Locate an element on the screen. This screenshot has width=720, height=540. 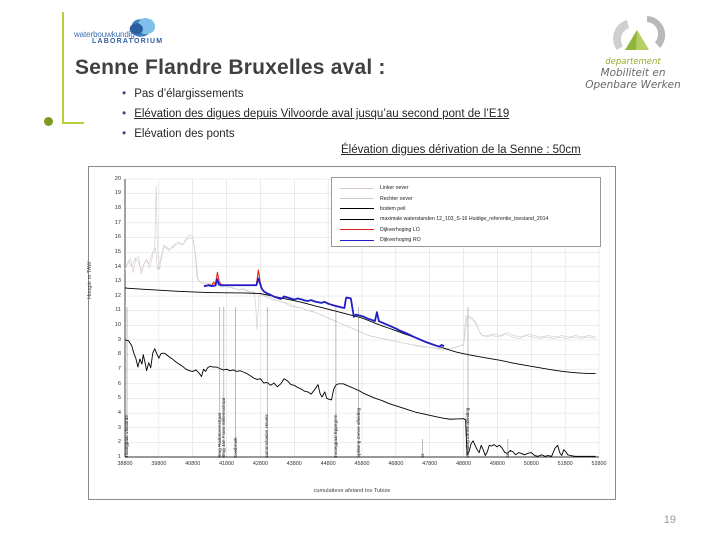
chart-x-tick: 42800 is located at coordinates (260, 464).